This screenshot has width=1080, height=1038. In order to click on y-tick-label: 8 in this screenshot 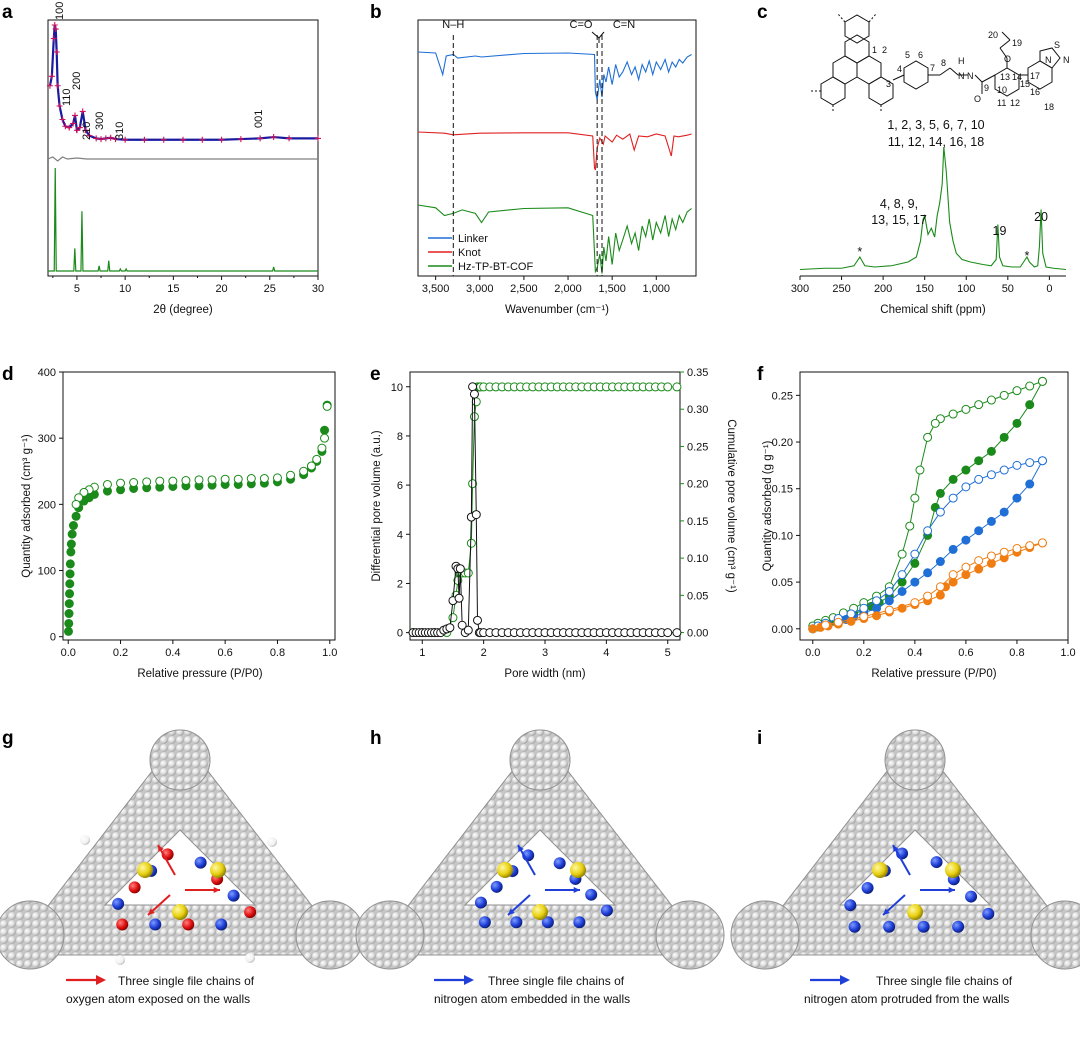, I will do `click(400, 437)`.